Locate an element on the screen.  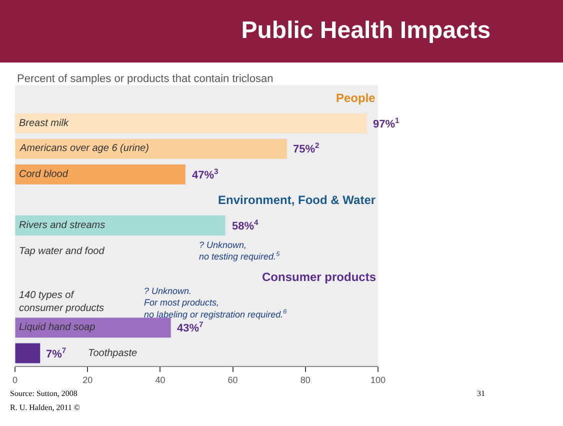
y-tick-label: Americans over age 6 (urine) is located at coordinates (84, 148).